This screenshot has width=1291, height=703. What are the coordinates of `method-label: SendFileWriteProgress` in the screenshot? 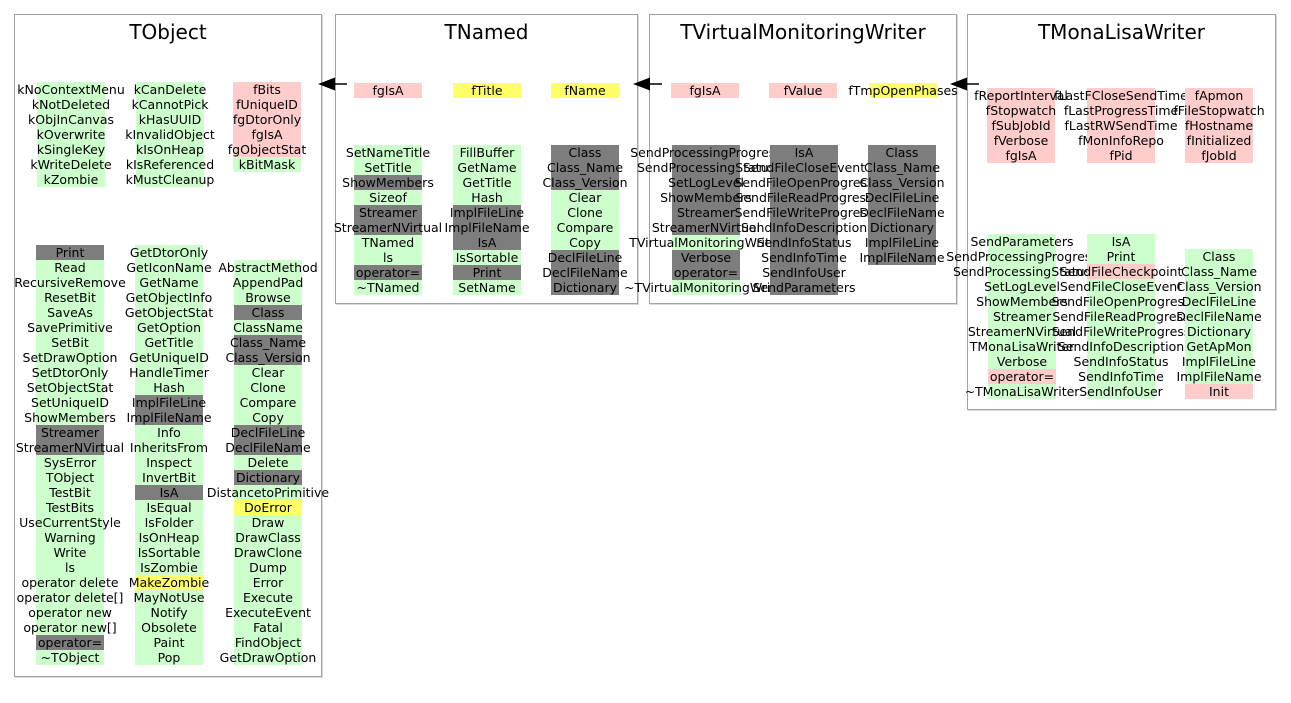 It's located at (804, 212).